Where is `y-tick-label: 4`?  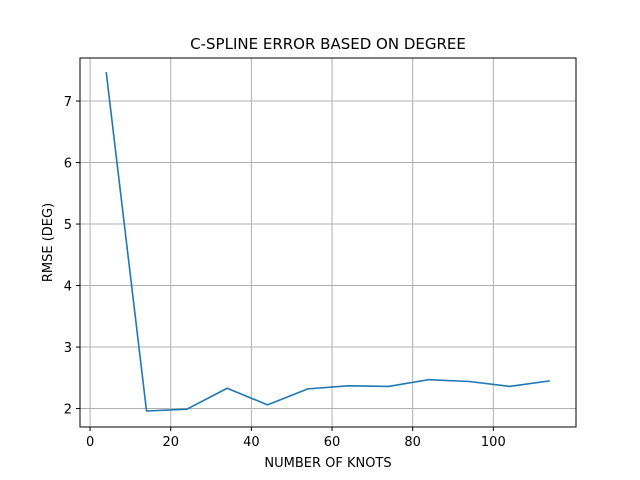
y-tick-label: 4 is located at coordinates (68, 287).